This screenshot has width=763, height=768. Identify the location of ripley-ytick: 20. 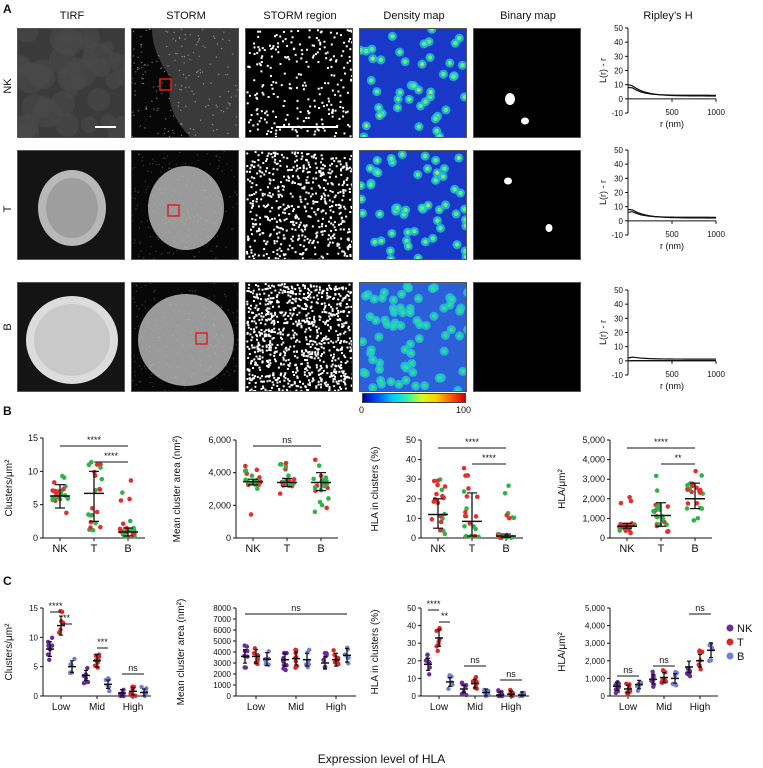
(618, 333).